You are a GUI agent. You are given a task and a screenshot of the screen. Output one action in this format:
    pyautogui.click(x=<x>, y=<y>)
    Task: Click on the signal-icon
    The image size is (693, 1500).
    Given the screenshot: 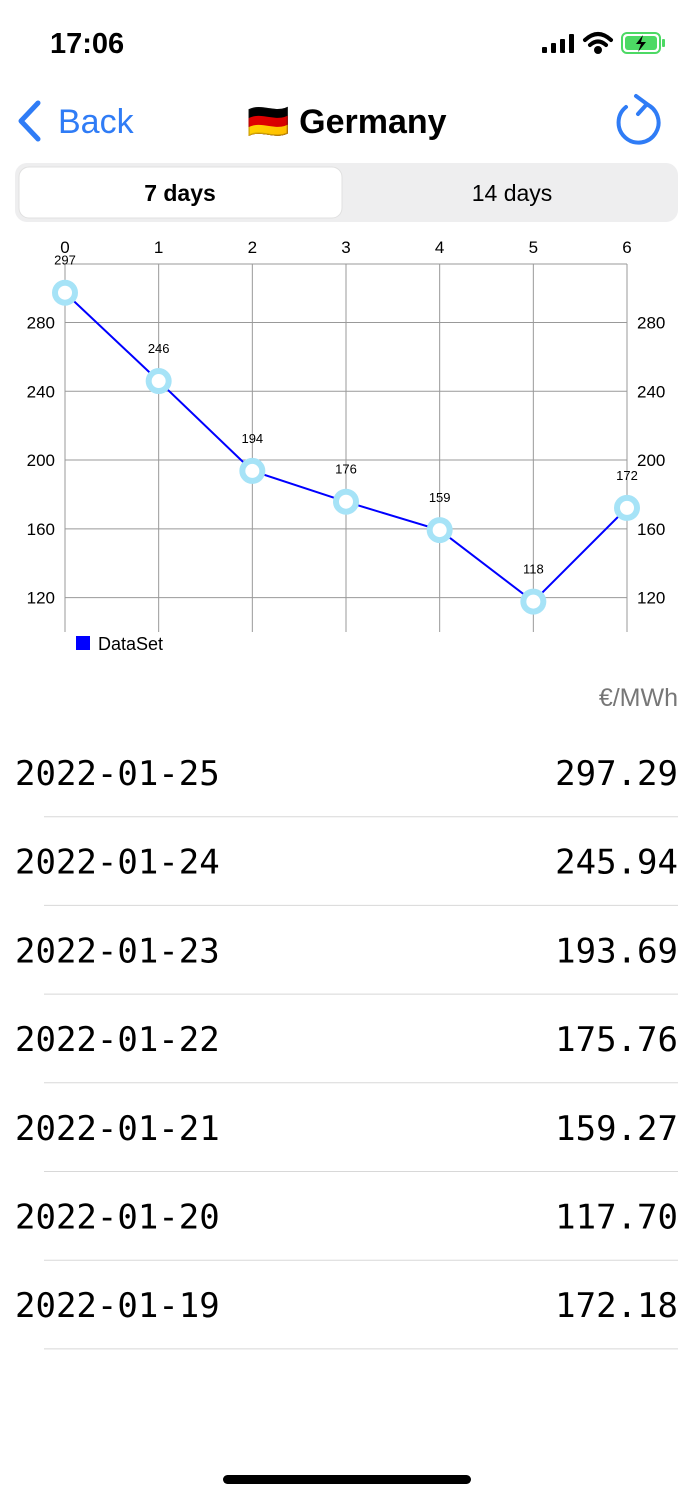 What is the action you would take?
    pyautogui.click(x=558, y=43)
    